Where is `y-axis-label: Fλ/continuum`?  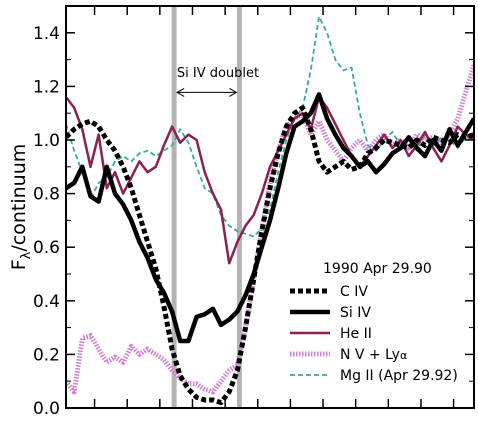 y-axis-label: Fλ/continuum is located at coordinates (21, 207).